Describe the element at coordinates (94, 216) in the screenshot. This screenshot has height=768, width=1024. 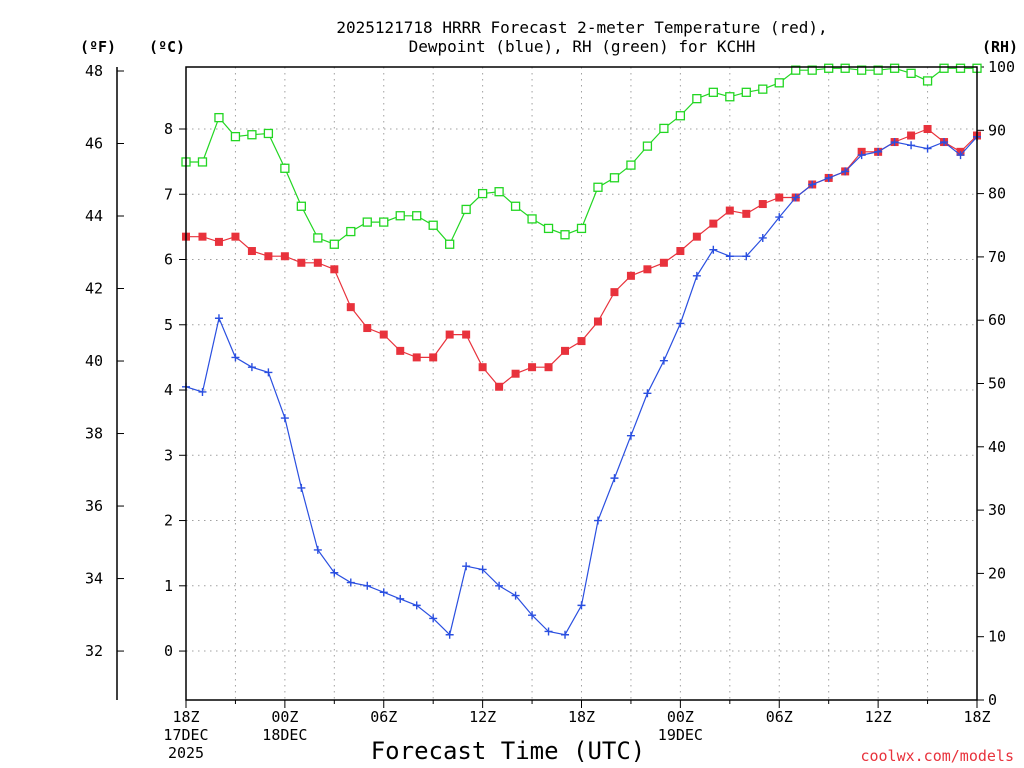
I see `fahrenheit-tick-label: 44` at that location.